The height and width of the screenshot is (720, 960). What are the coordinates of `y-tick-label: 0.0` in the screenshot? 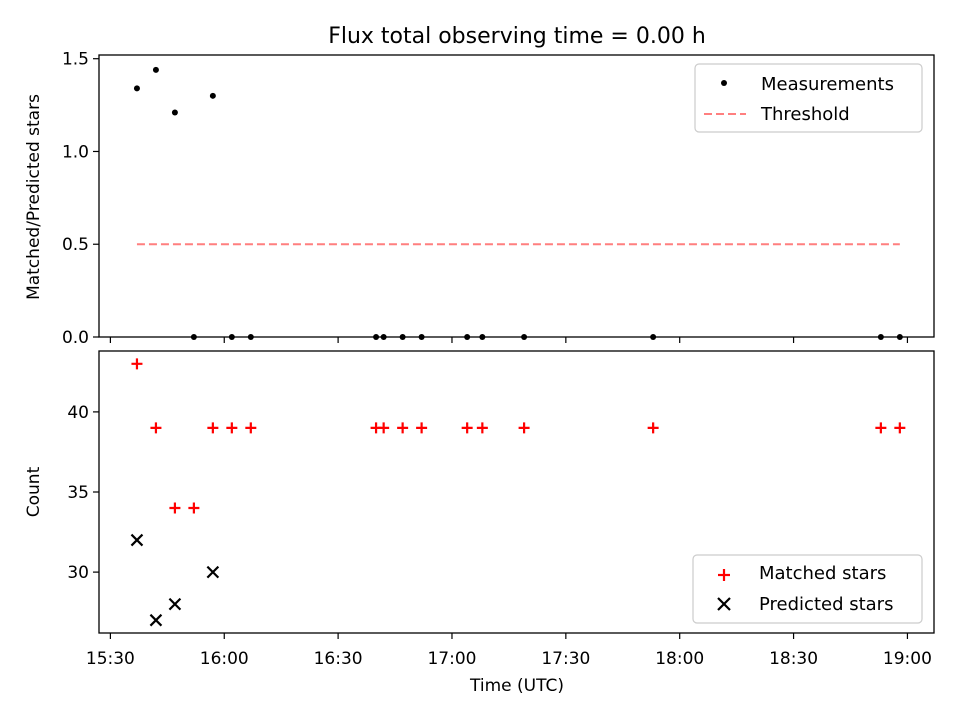 It's located at (75, 338).